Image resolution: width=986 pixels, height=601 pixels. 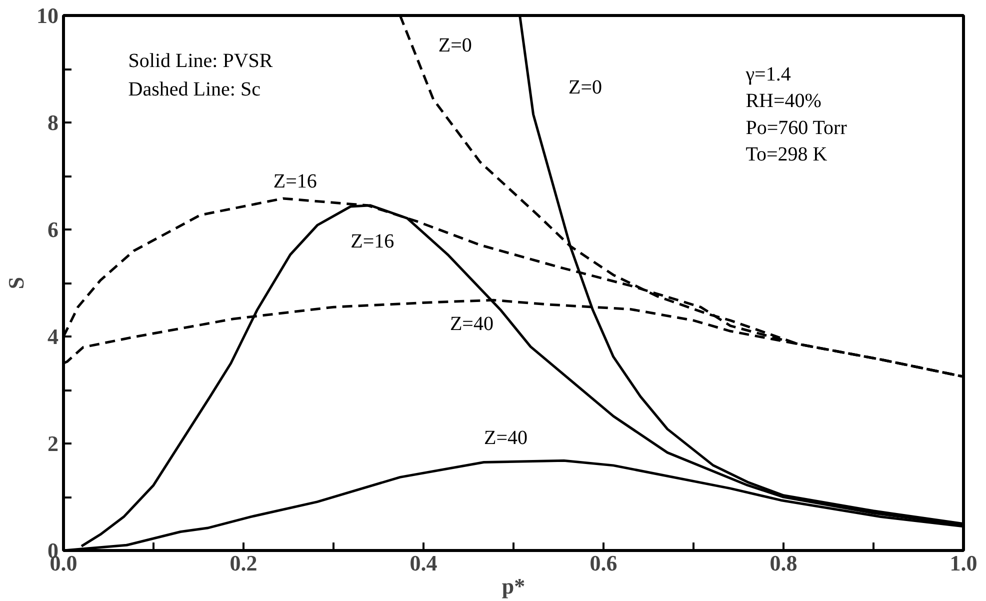 What do you see at coordinates (53, 443) in the screenshot?
I see `y-tick-label: 2` at bounding box center [53, 443].